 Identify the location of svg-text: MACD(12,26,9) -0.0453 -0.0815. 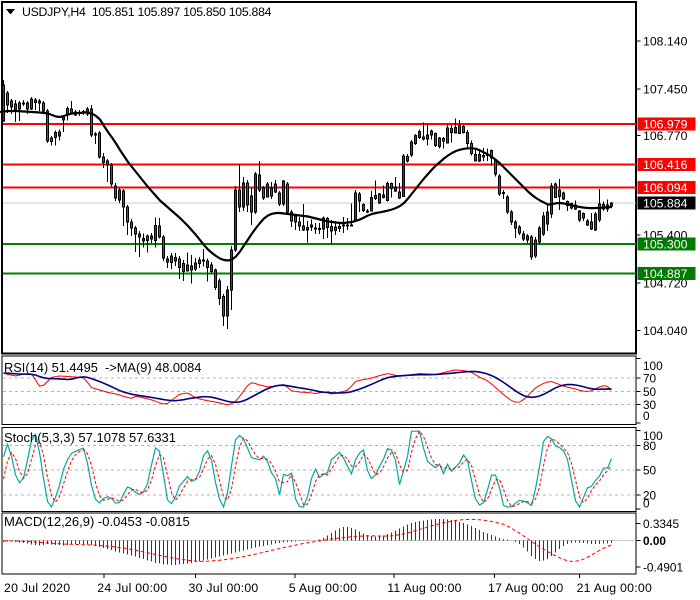
(97, 521).